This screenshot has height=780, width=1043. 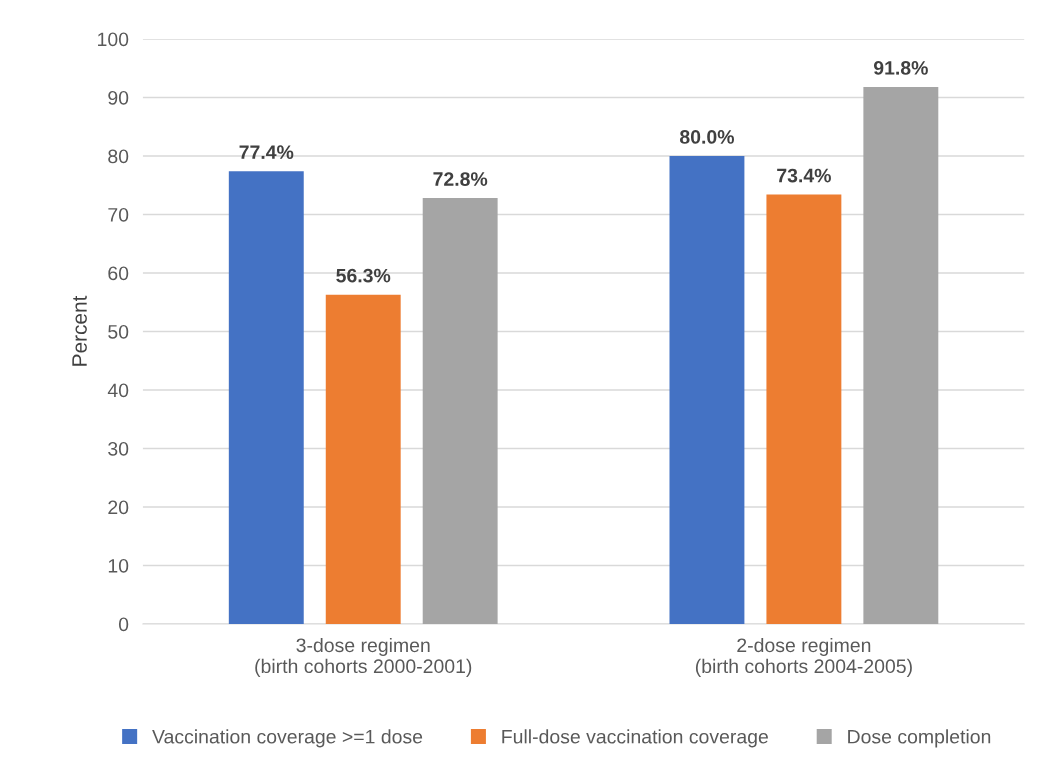 I want to click on data-label: 91.8%, so click(x=900, y=68).